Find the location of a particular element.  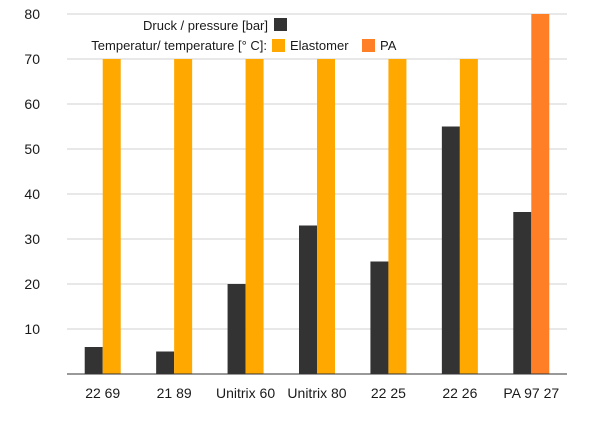

x-tick-label: PA 97 27 is located at coordinates (531, 393).